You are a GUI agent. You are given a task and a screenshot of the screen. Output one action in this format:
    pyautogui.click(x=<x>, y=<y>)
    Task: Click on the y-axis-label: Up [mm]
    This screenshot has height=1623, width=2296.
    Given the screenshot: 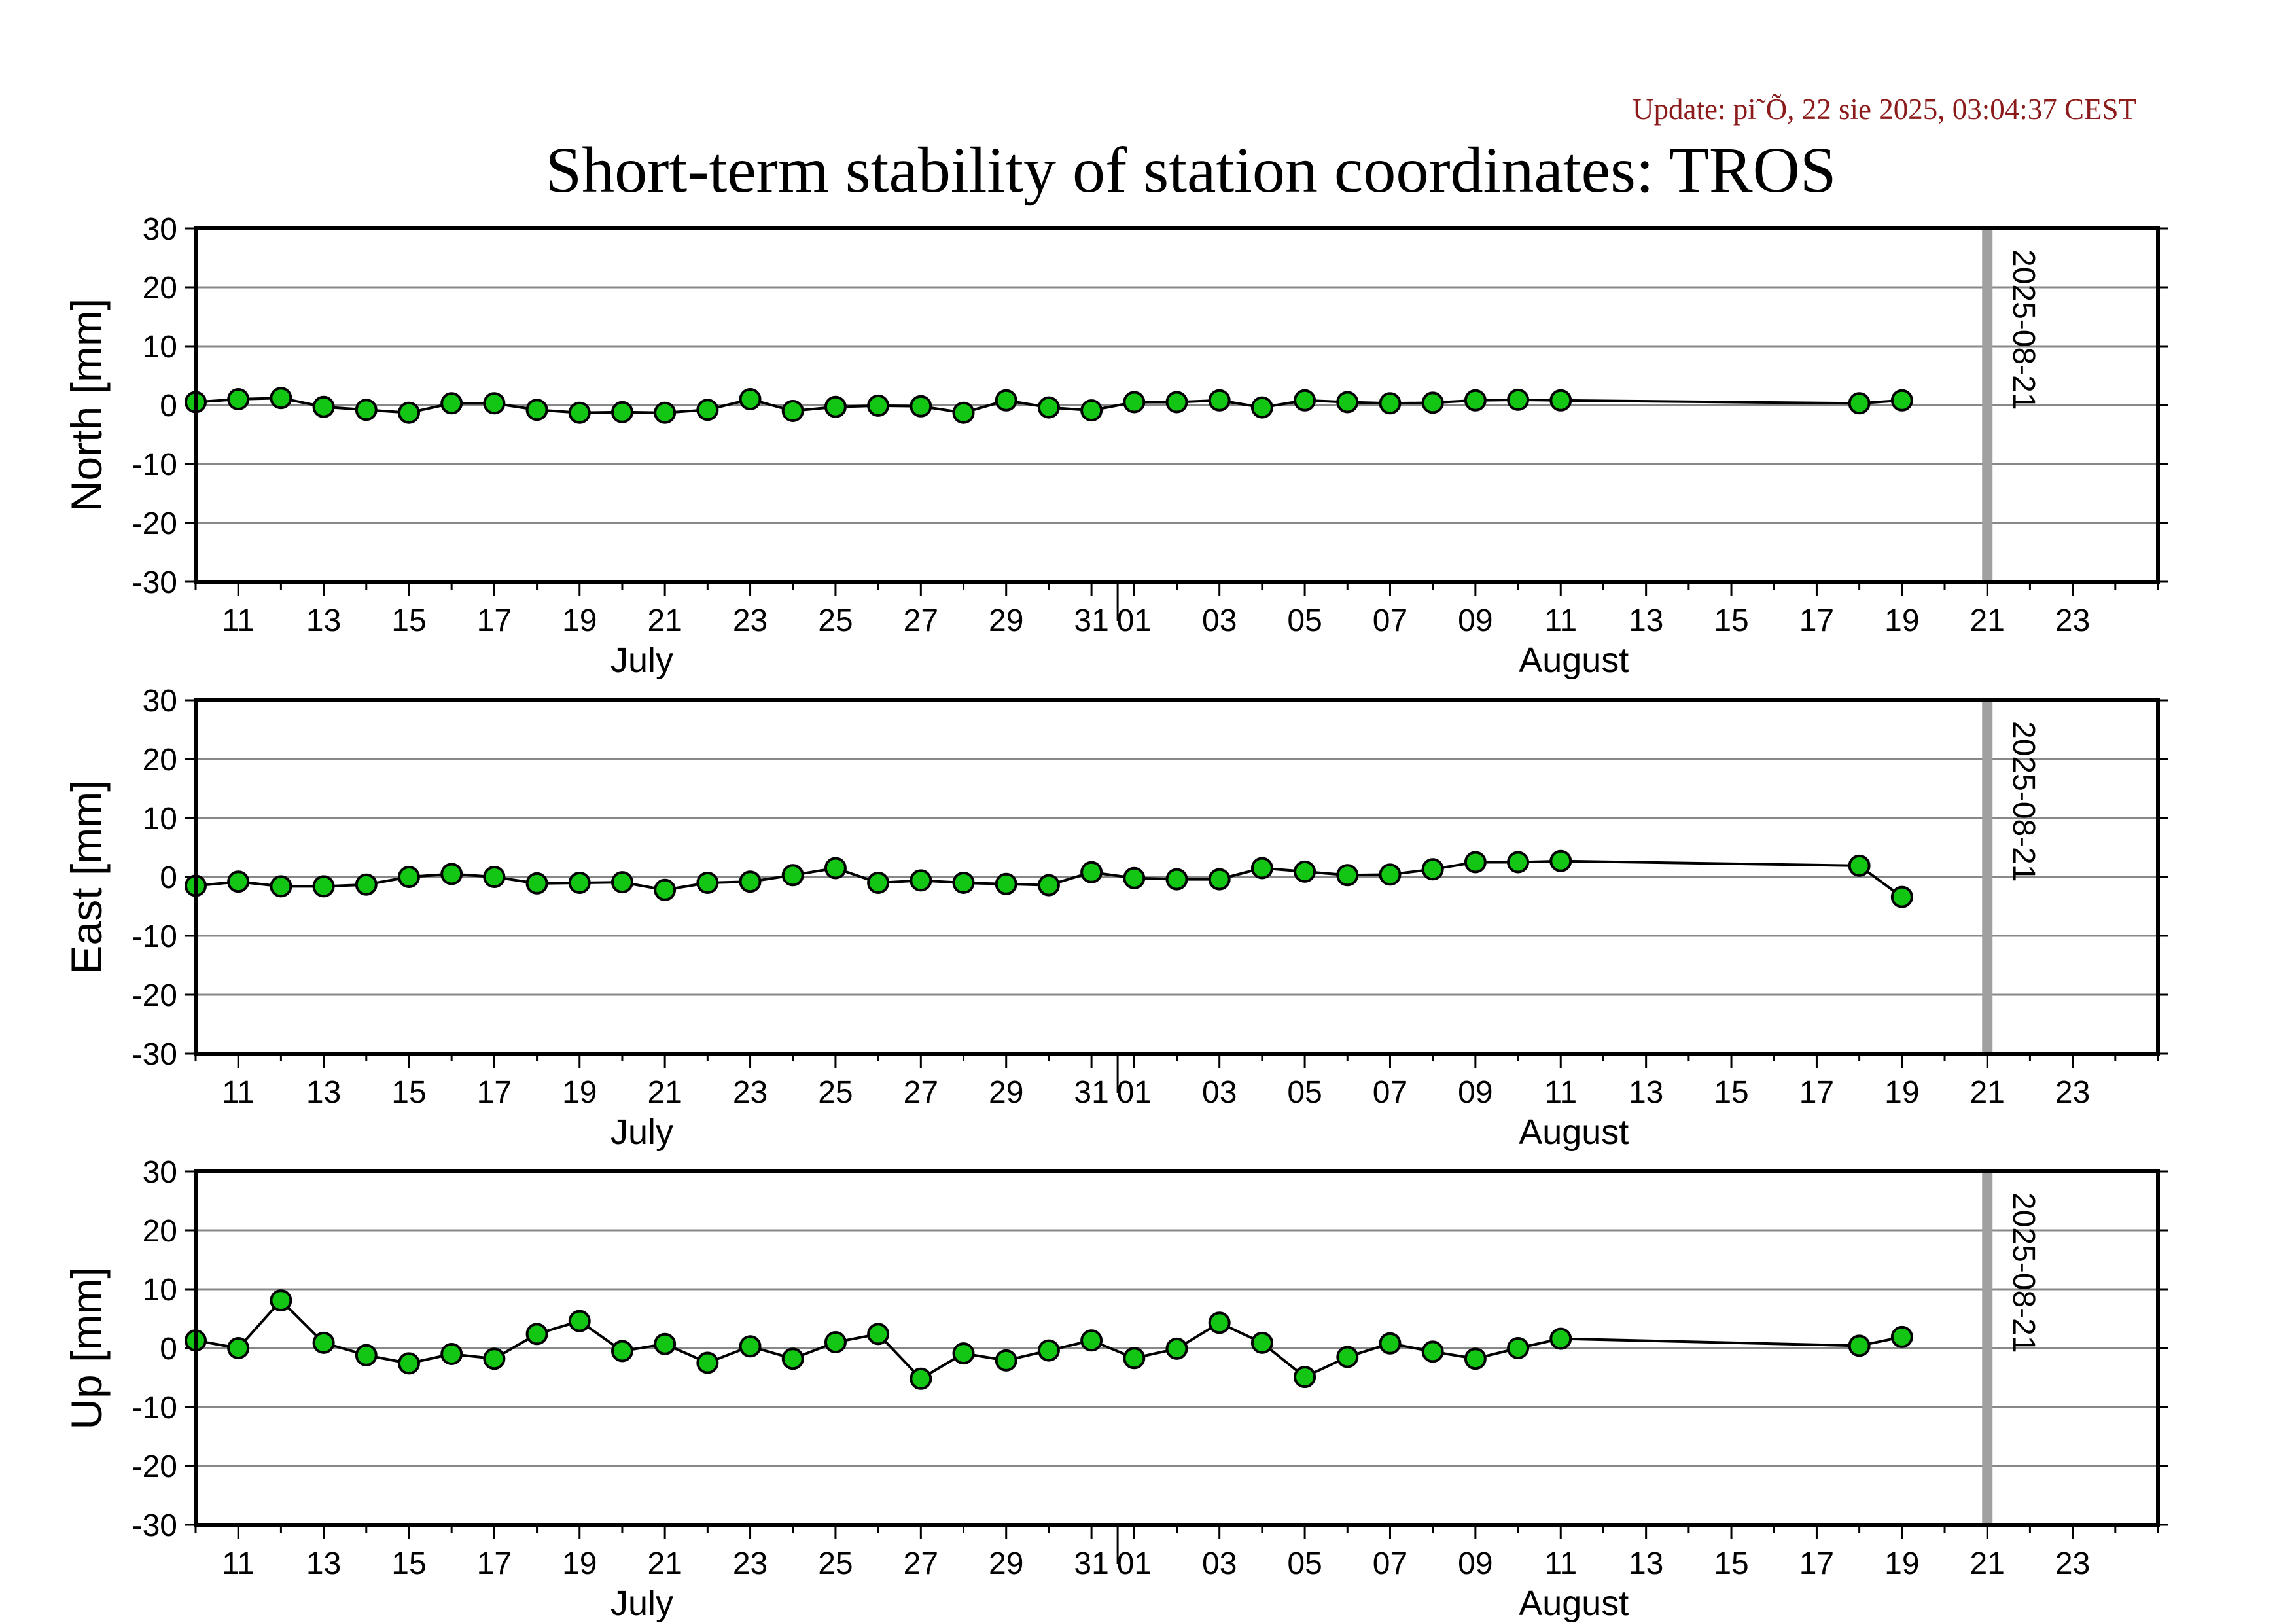 What is the action you would take?
    pyautogui.click(x=87, y=1347)
    